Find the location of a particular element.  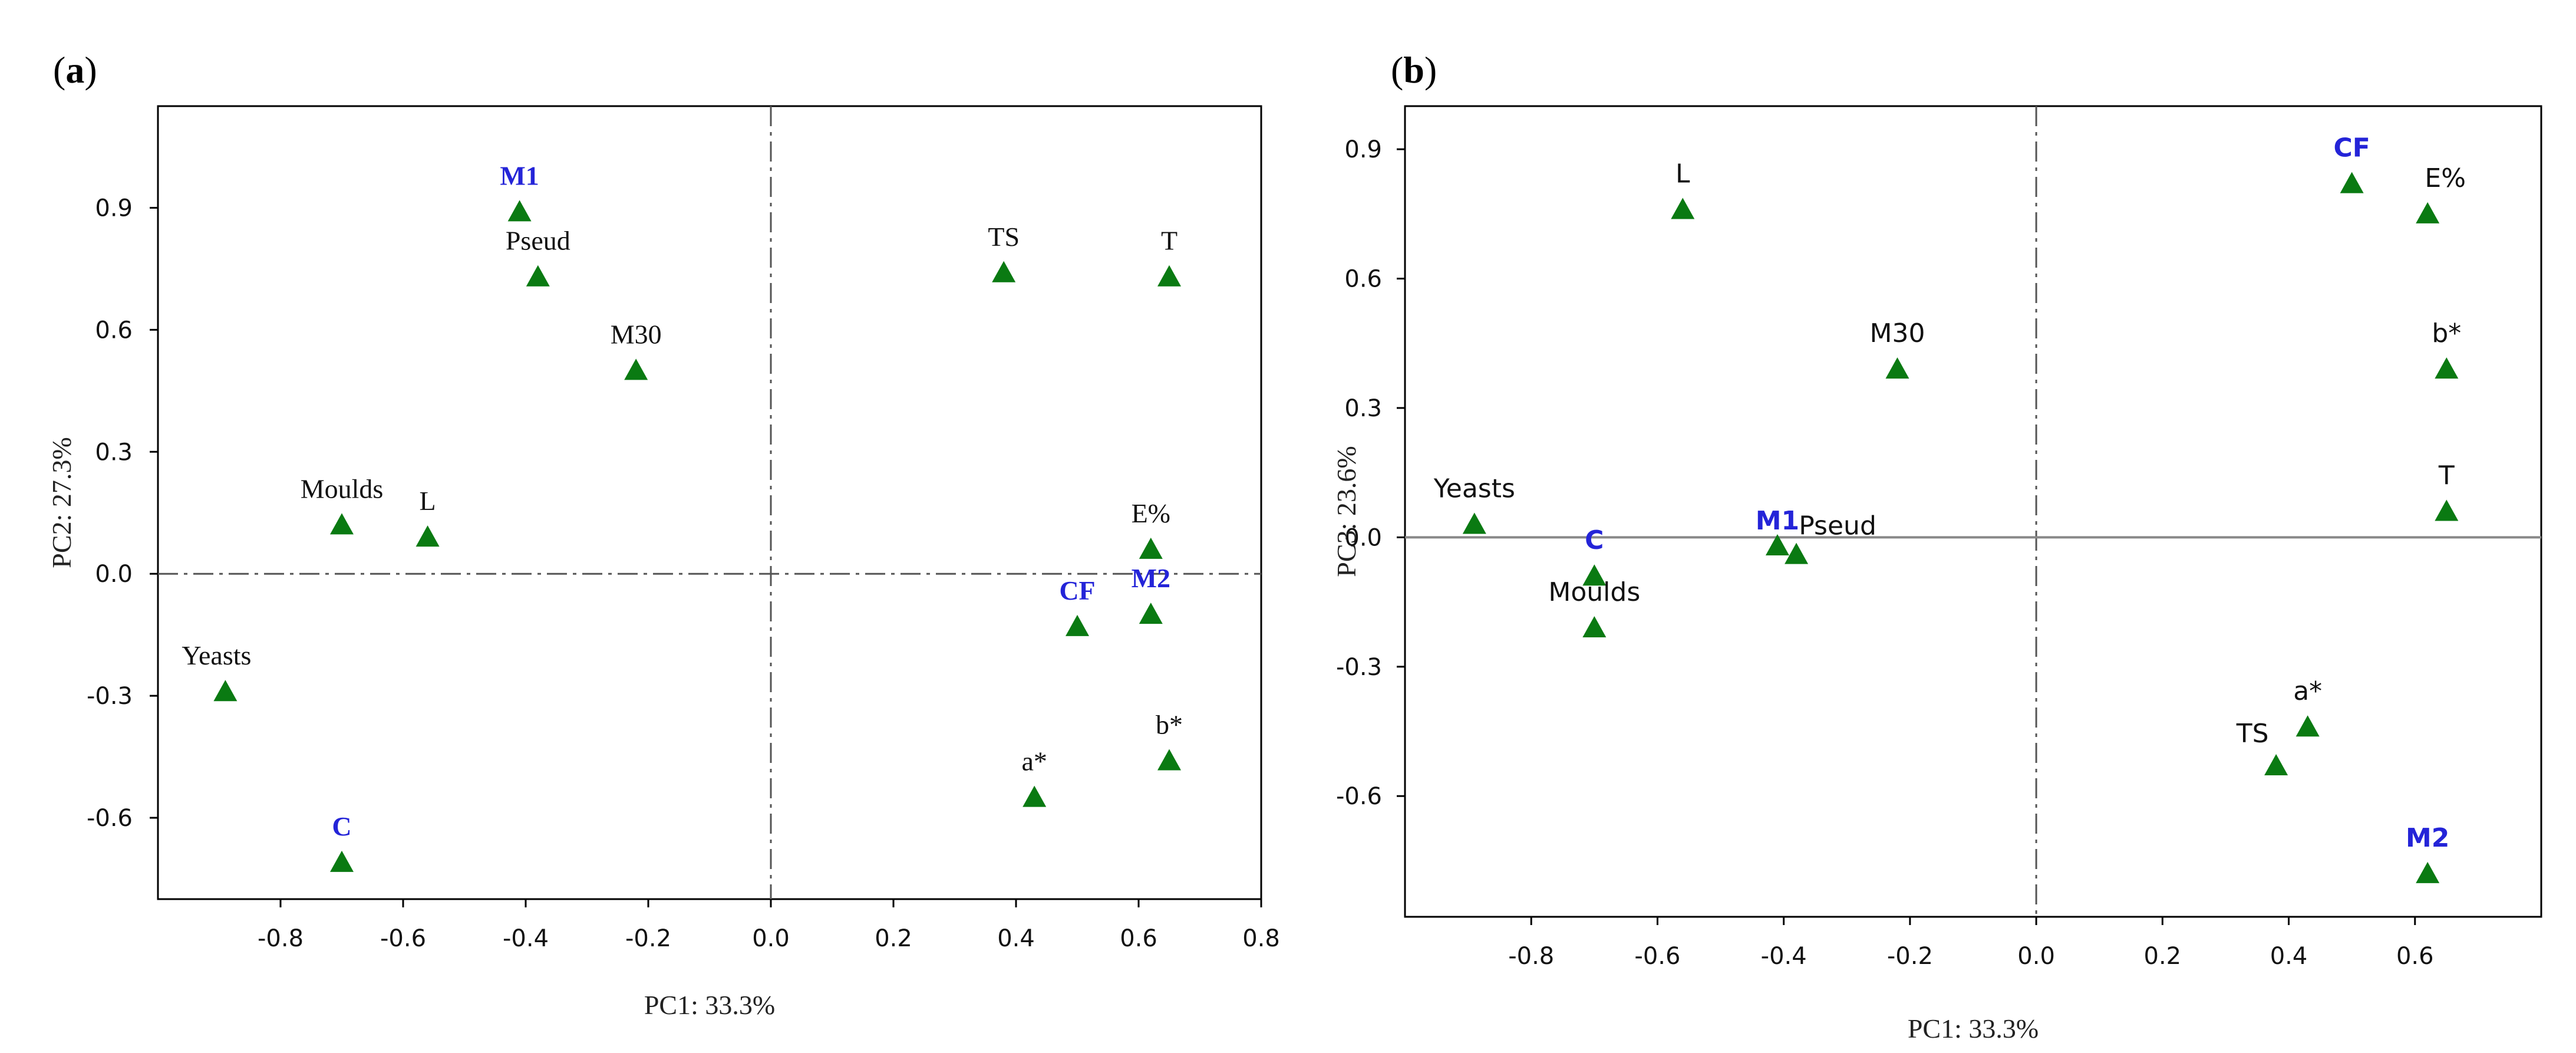

y-tick-label-b: 0.9 is located at coordinates (1363, 149).